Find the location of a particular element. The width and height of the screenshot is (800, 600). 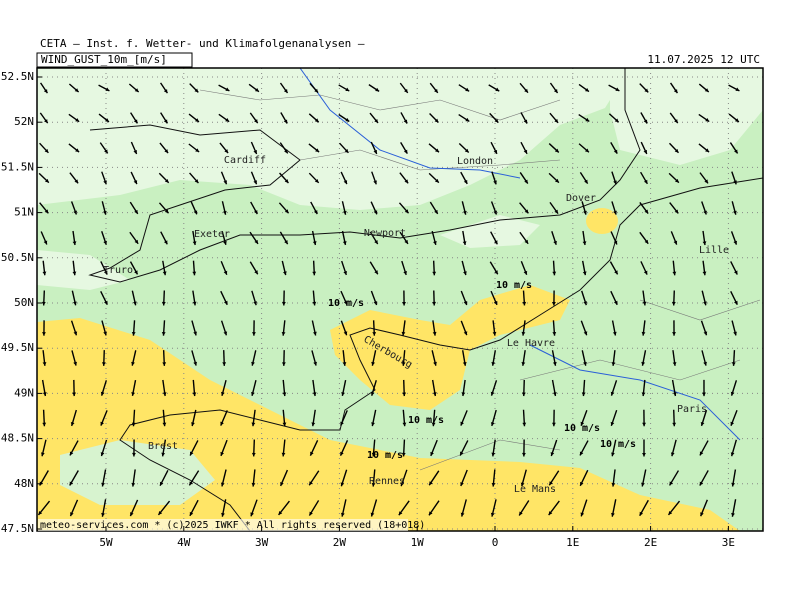

place-label: Exeter is located at coordinates (212, 234).